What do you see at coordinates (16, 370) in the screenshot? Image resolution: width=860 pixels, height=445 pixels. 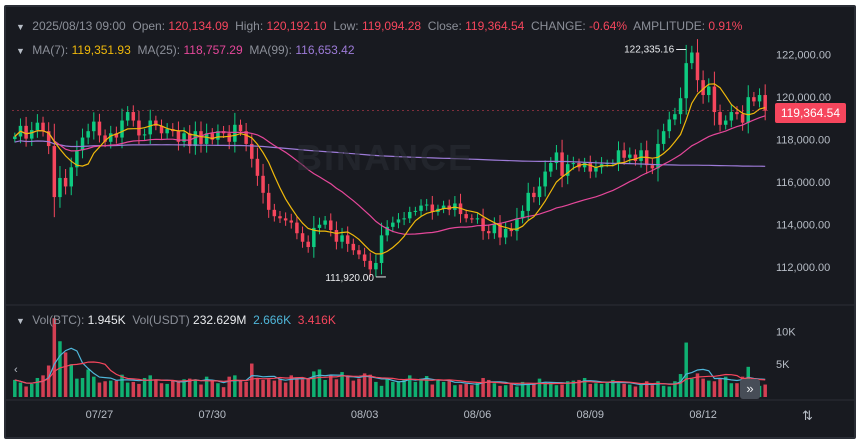 I see `scroll-left-icon: ‹` at bounding box center [16, 370].